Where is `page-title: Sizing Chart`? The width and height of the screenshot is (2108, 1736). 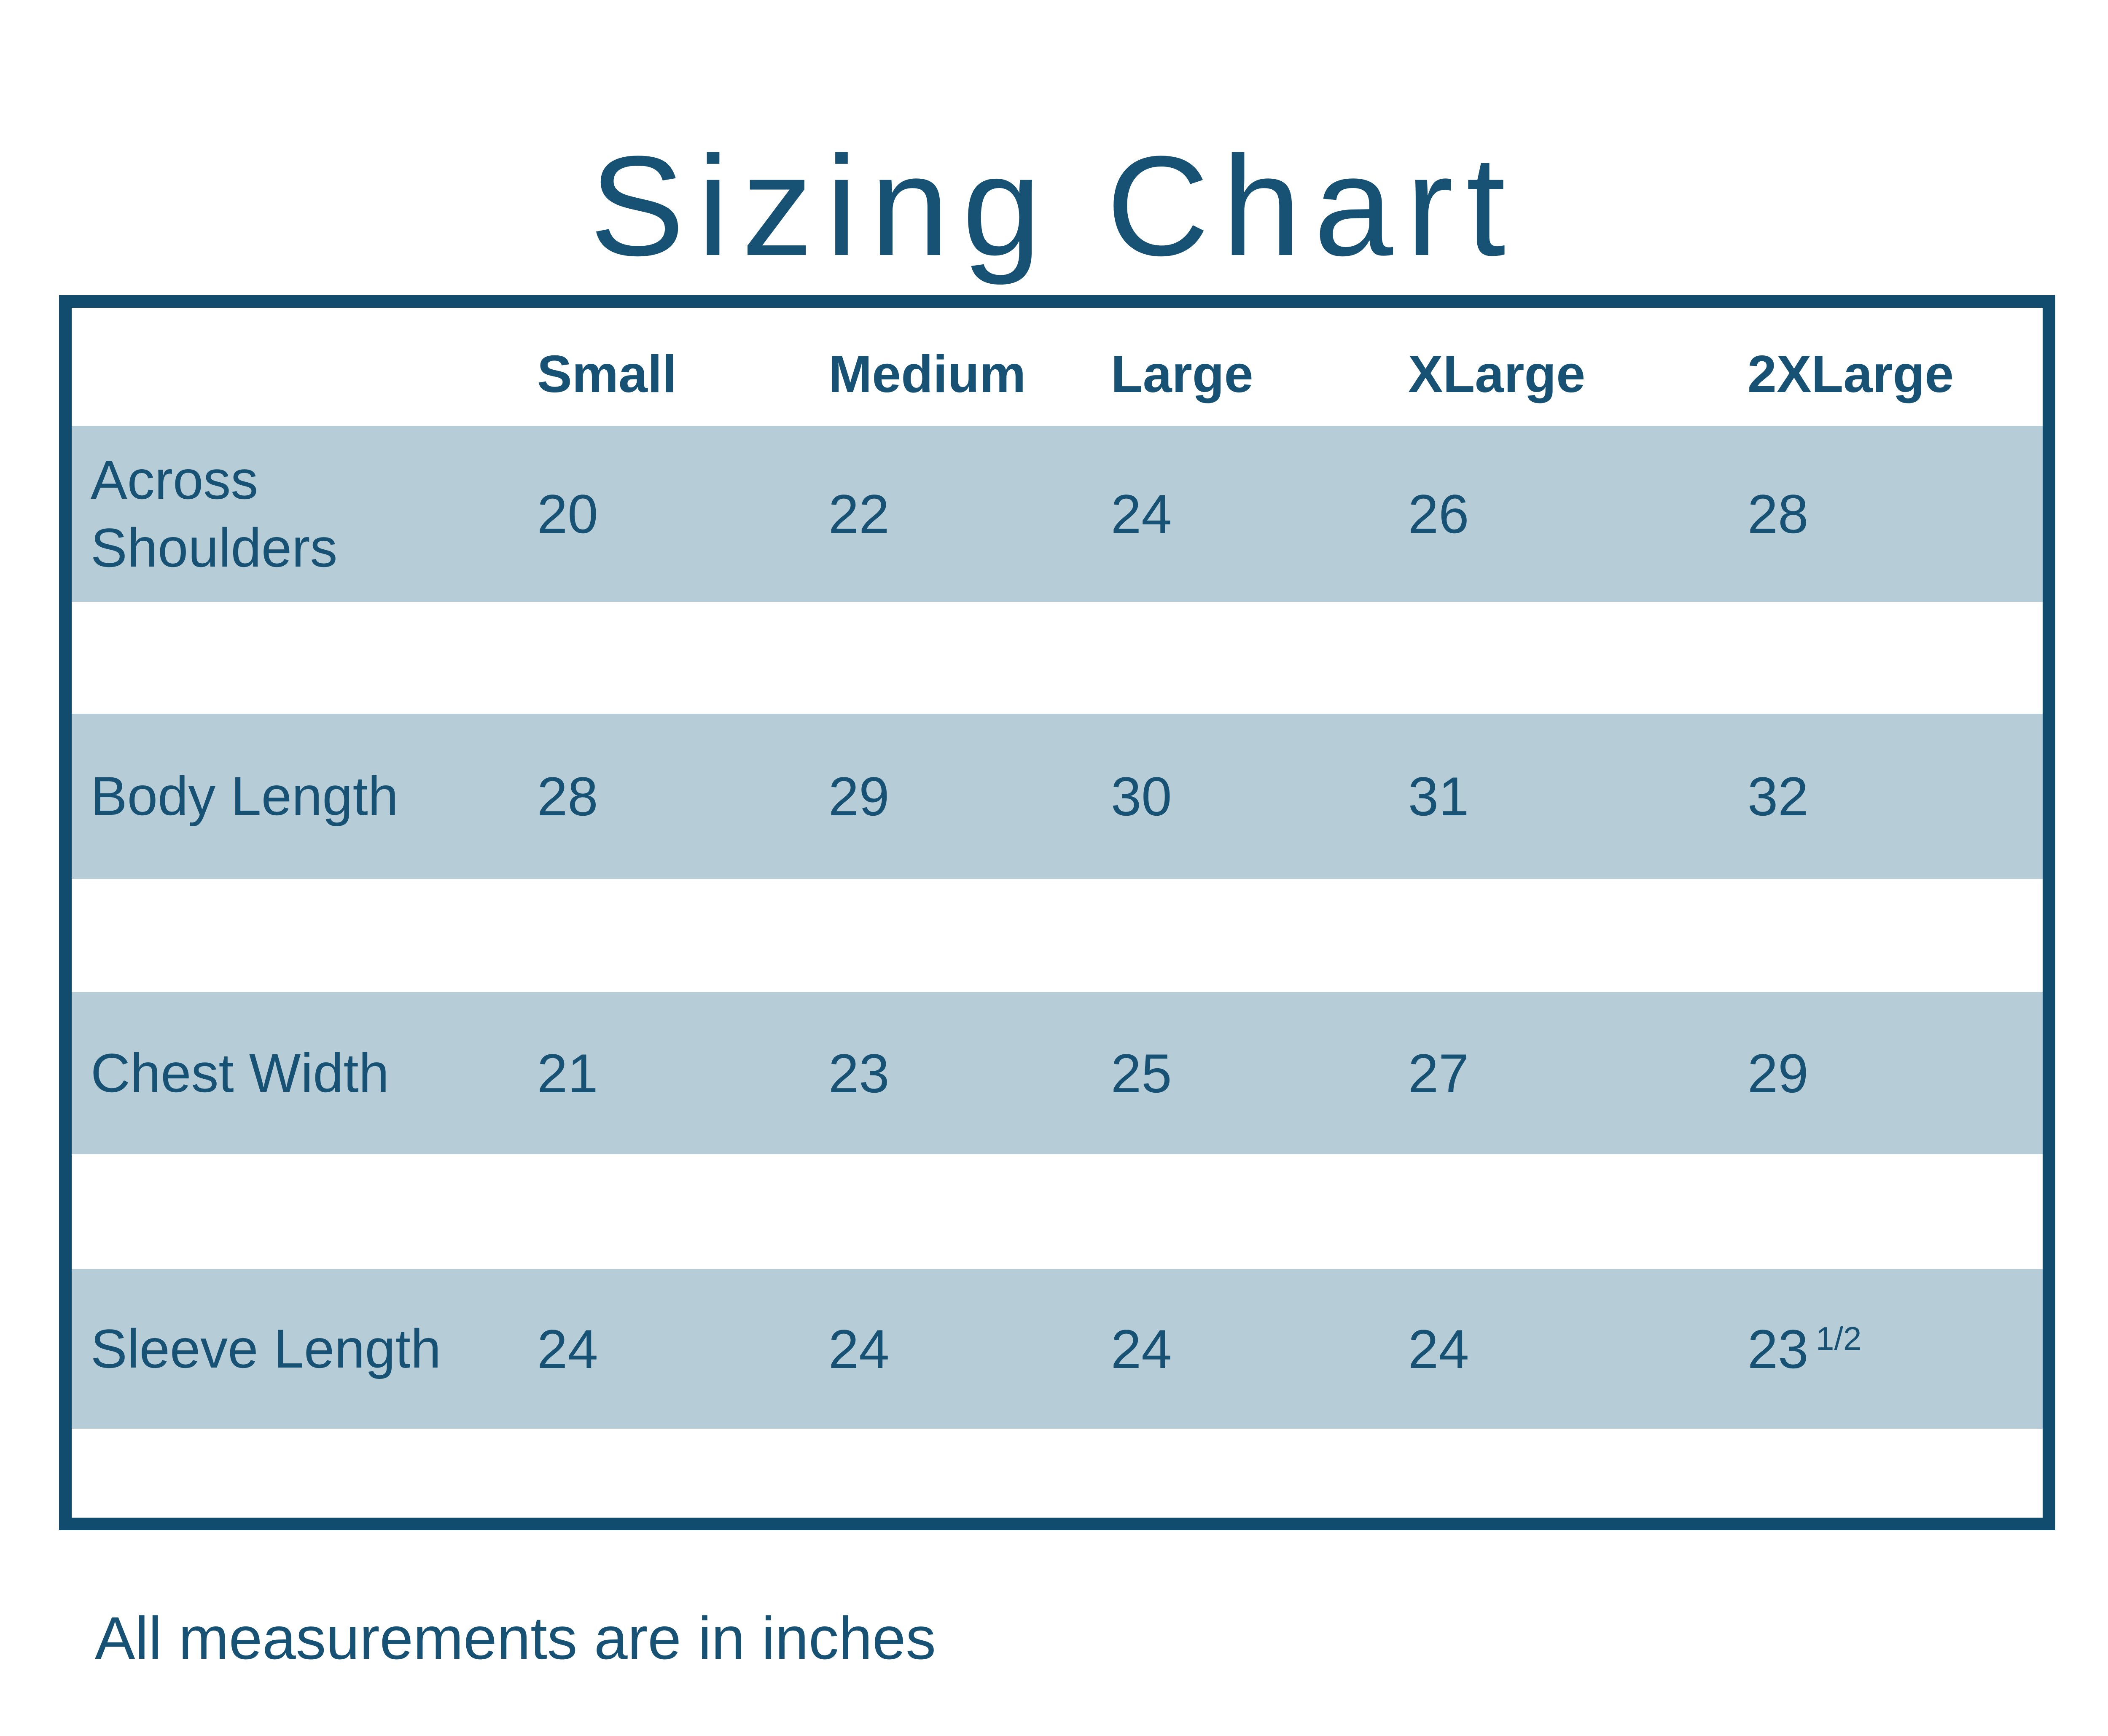
page-title: Sizing Chart is located at coordinates (1054, 205).